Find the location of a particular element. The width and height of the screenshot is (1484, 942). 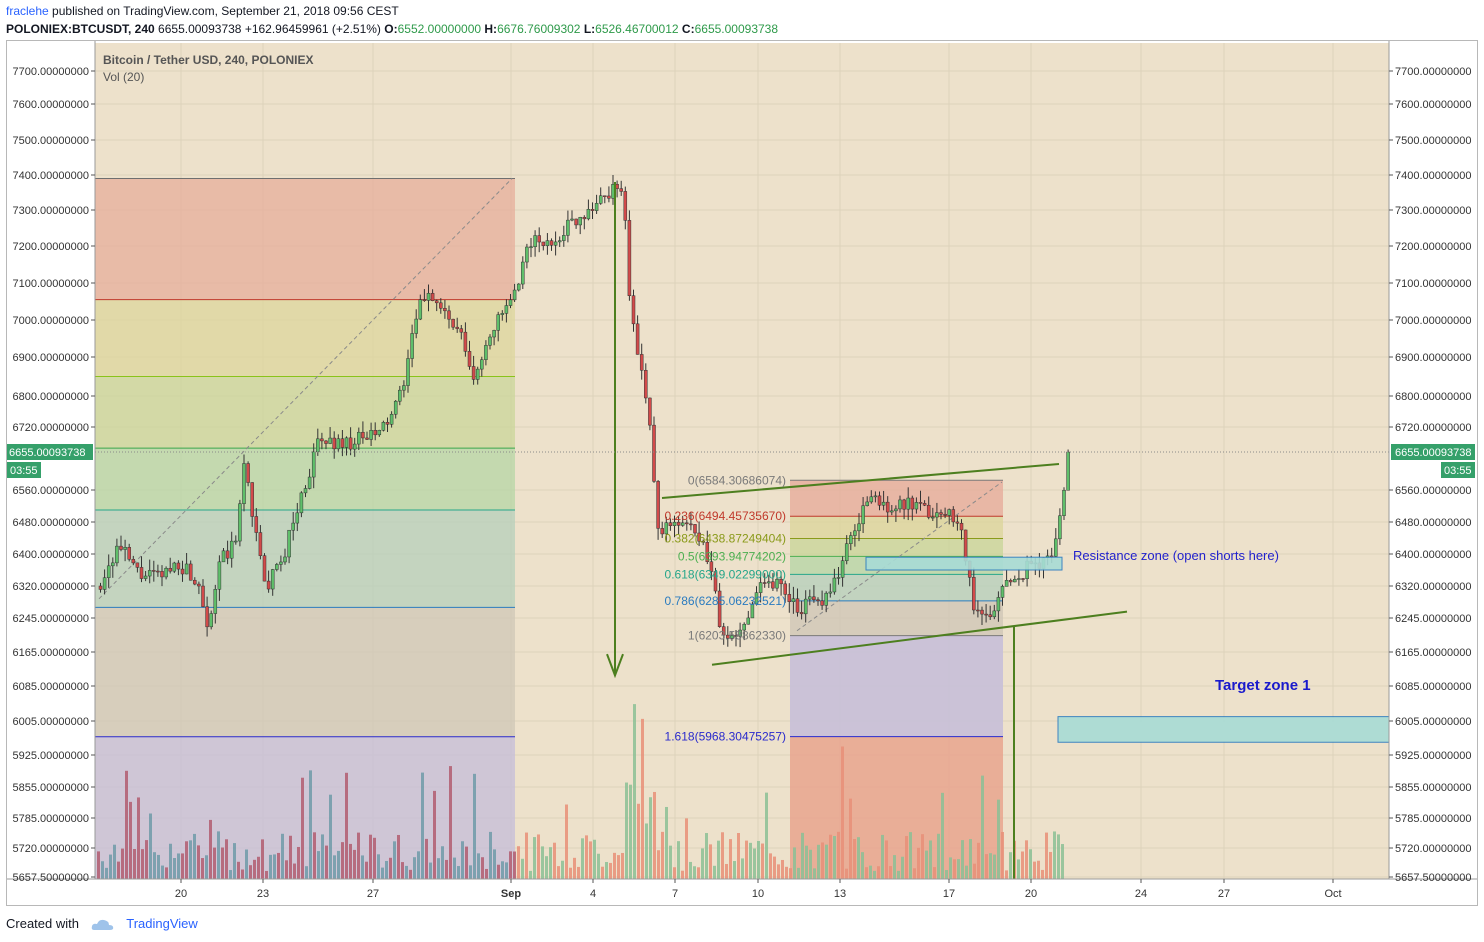

left-price-tick-label: 7500.00000000 is located at coordinates (51, 141).